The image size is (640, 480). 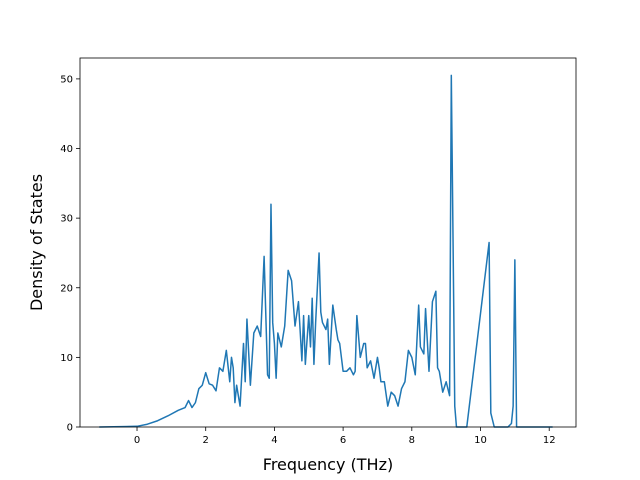 I want to click on x-tick-label: 4, so click(x=274, y=440).